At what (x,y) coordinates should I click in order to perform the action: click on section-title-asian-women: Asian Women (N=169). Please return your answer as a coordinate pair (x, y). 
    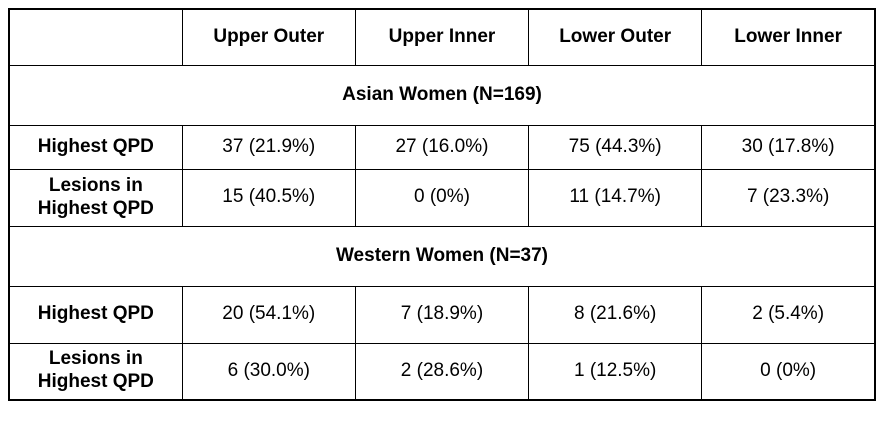
    Looking at the image, I should click on (442, 95).